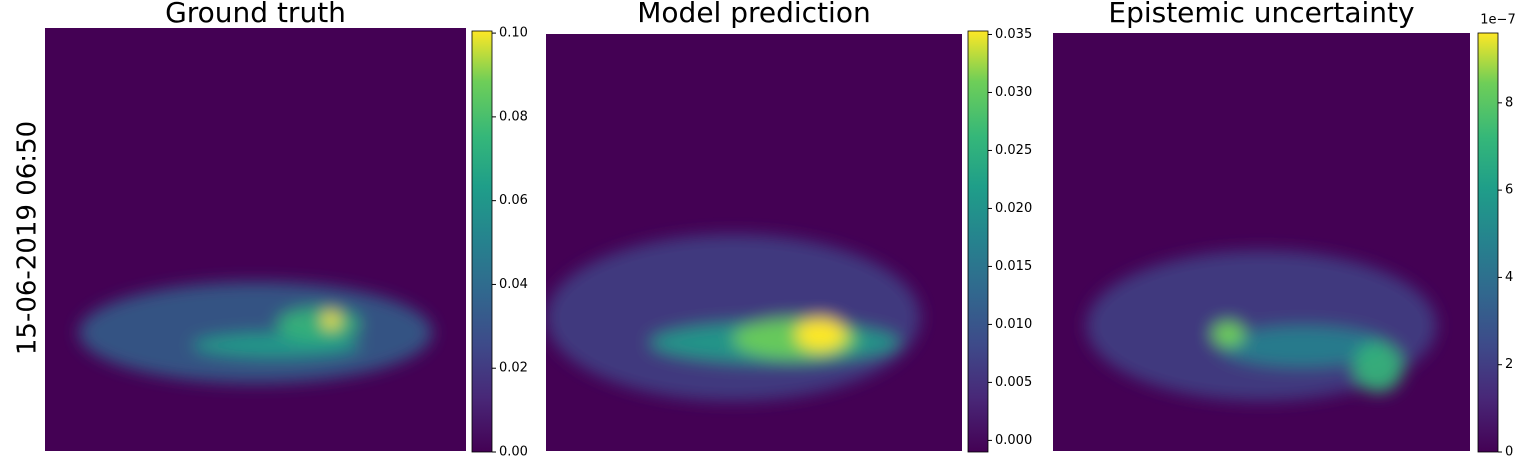 Image resolution: width=1532 pixels, height=461 pixels. I want to click on chart-title: Ground truth, so click(255, 14).